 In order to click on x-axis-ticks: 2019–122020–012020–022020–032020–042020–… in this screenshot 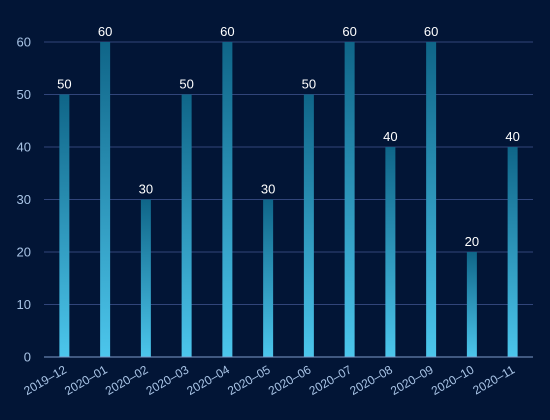, I will do `click(269, 380)`.